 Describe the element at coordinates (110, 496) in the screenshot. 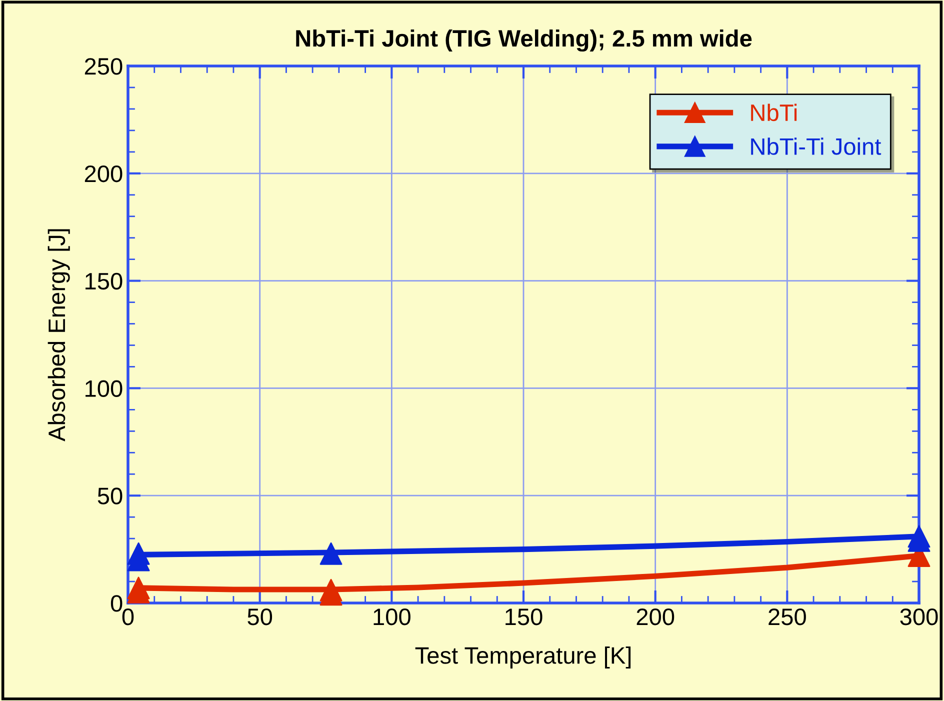

I see `y-tick-label: 50` at that location.